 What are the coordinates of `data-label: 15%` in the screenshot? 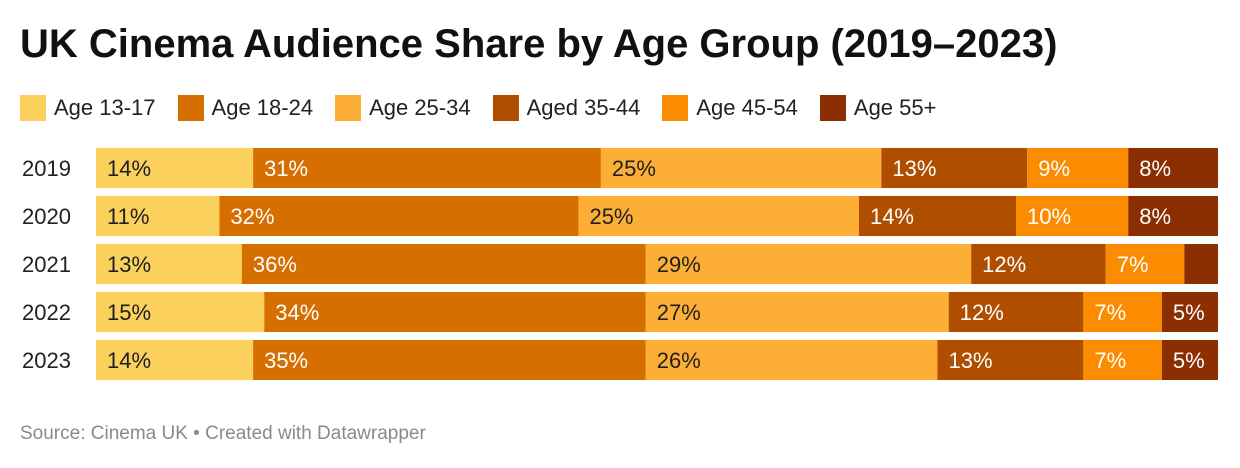 It's located at (129, 312).